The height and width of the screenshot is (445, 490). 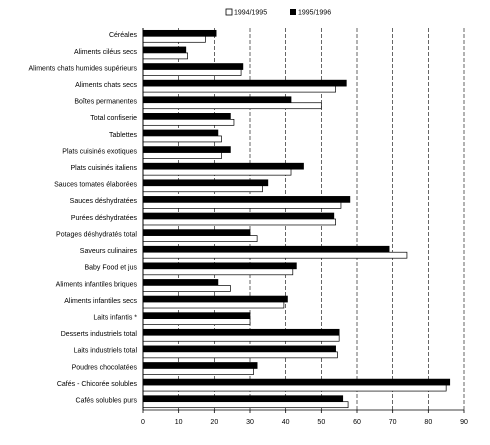 I want to click on y-tick-label: Potages déshydratés total, so click(x=96, y=234).